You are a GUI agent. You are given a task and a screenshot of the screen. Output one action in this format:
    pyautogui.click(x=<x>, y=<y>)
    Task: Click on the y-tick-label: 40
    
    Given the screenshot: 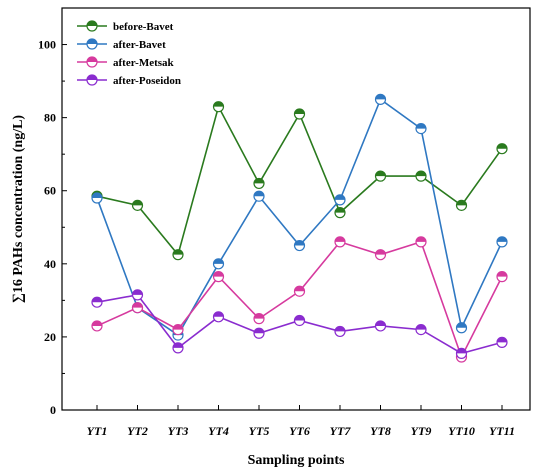 What is the action you would take?
    pyautogui.click(x=50, y=264)
    